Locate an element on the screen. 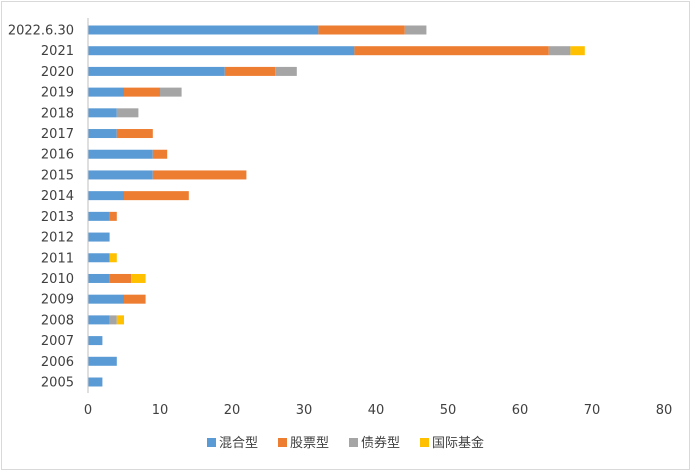 This screenshot has height=473, width=693. x-tick-label: 10 is located at coordinates (160, 410).